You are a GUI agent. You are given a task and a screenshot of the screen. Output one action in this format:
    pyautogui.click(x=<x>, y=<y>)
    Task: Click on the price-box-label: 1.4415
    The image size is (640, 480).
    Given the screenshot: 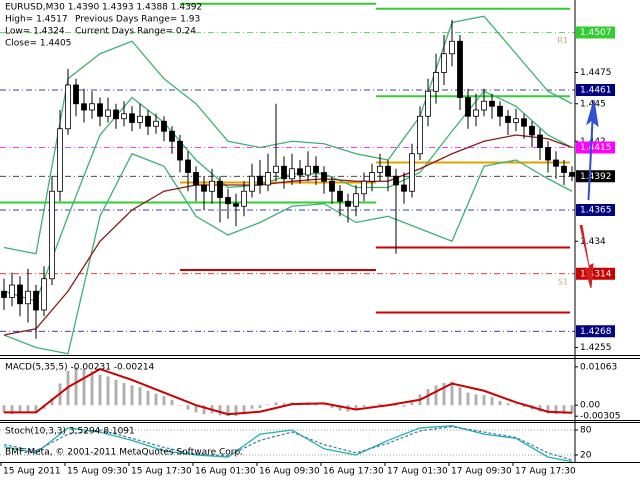 What is the action you would take?
    pyautogui.click(x=596, y=148)
    